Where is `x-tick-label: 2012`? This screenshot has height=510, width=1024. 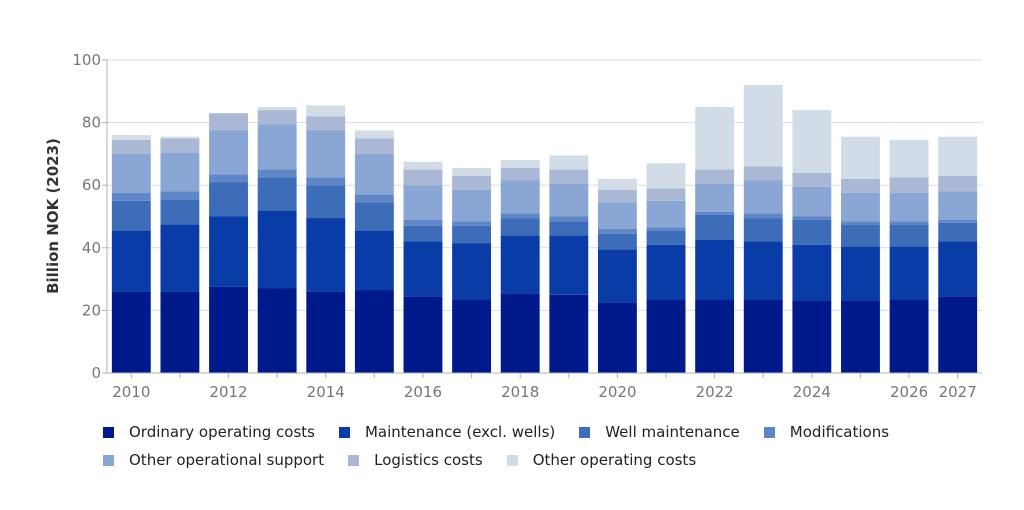 x-tick-label: 2012 is located at coordinates (228, 392).